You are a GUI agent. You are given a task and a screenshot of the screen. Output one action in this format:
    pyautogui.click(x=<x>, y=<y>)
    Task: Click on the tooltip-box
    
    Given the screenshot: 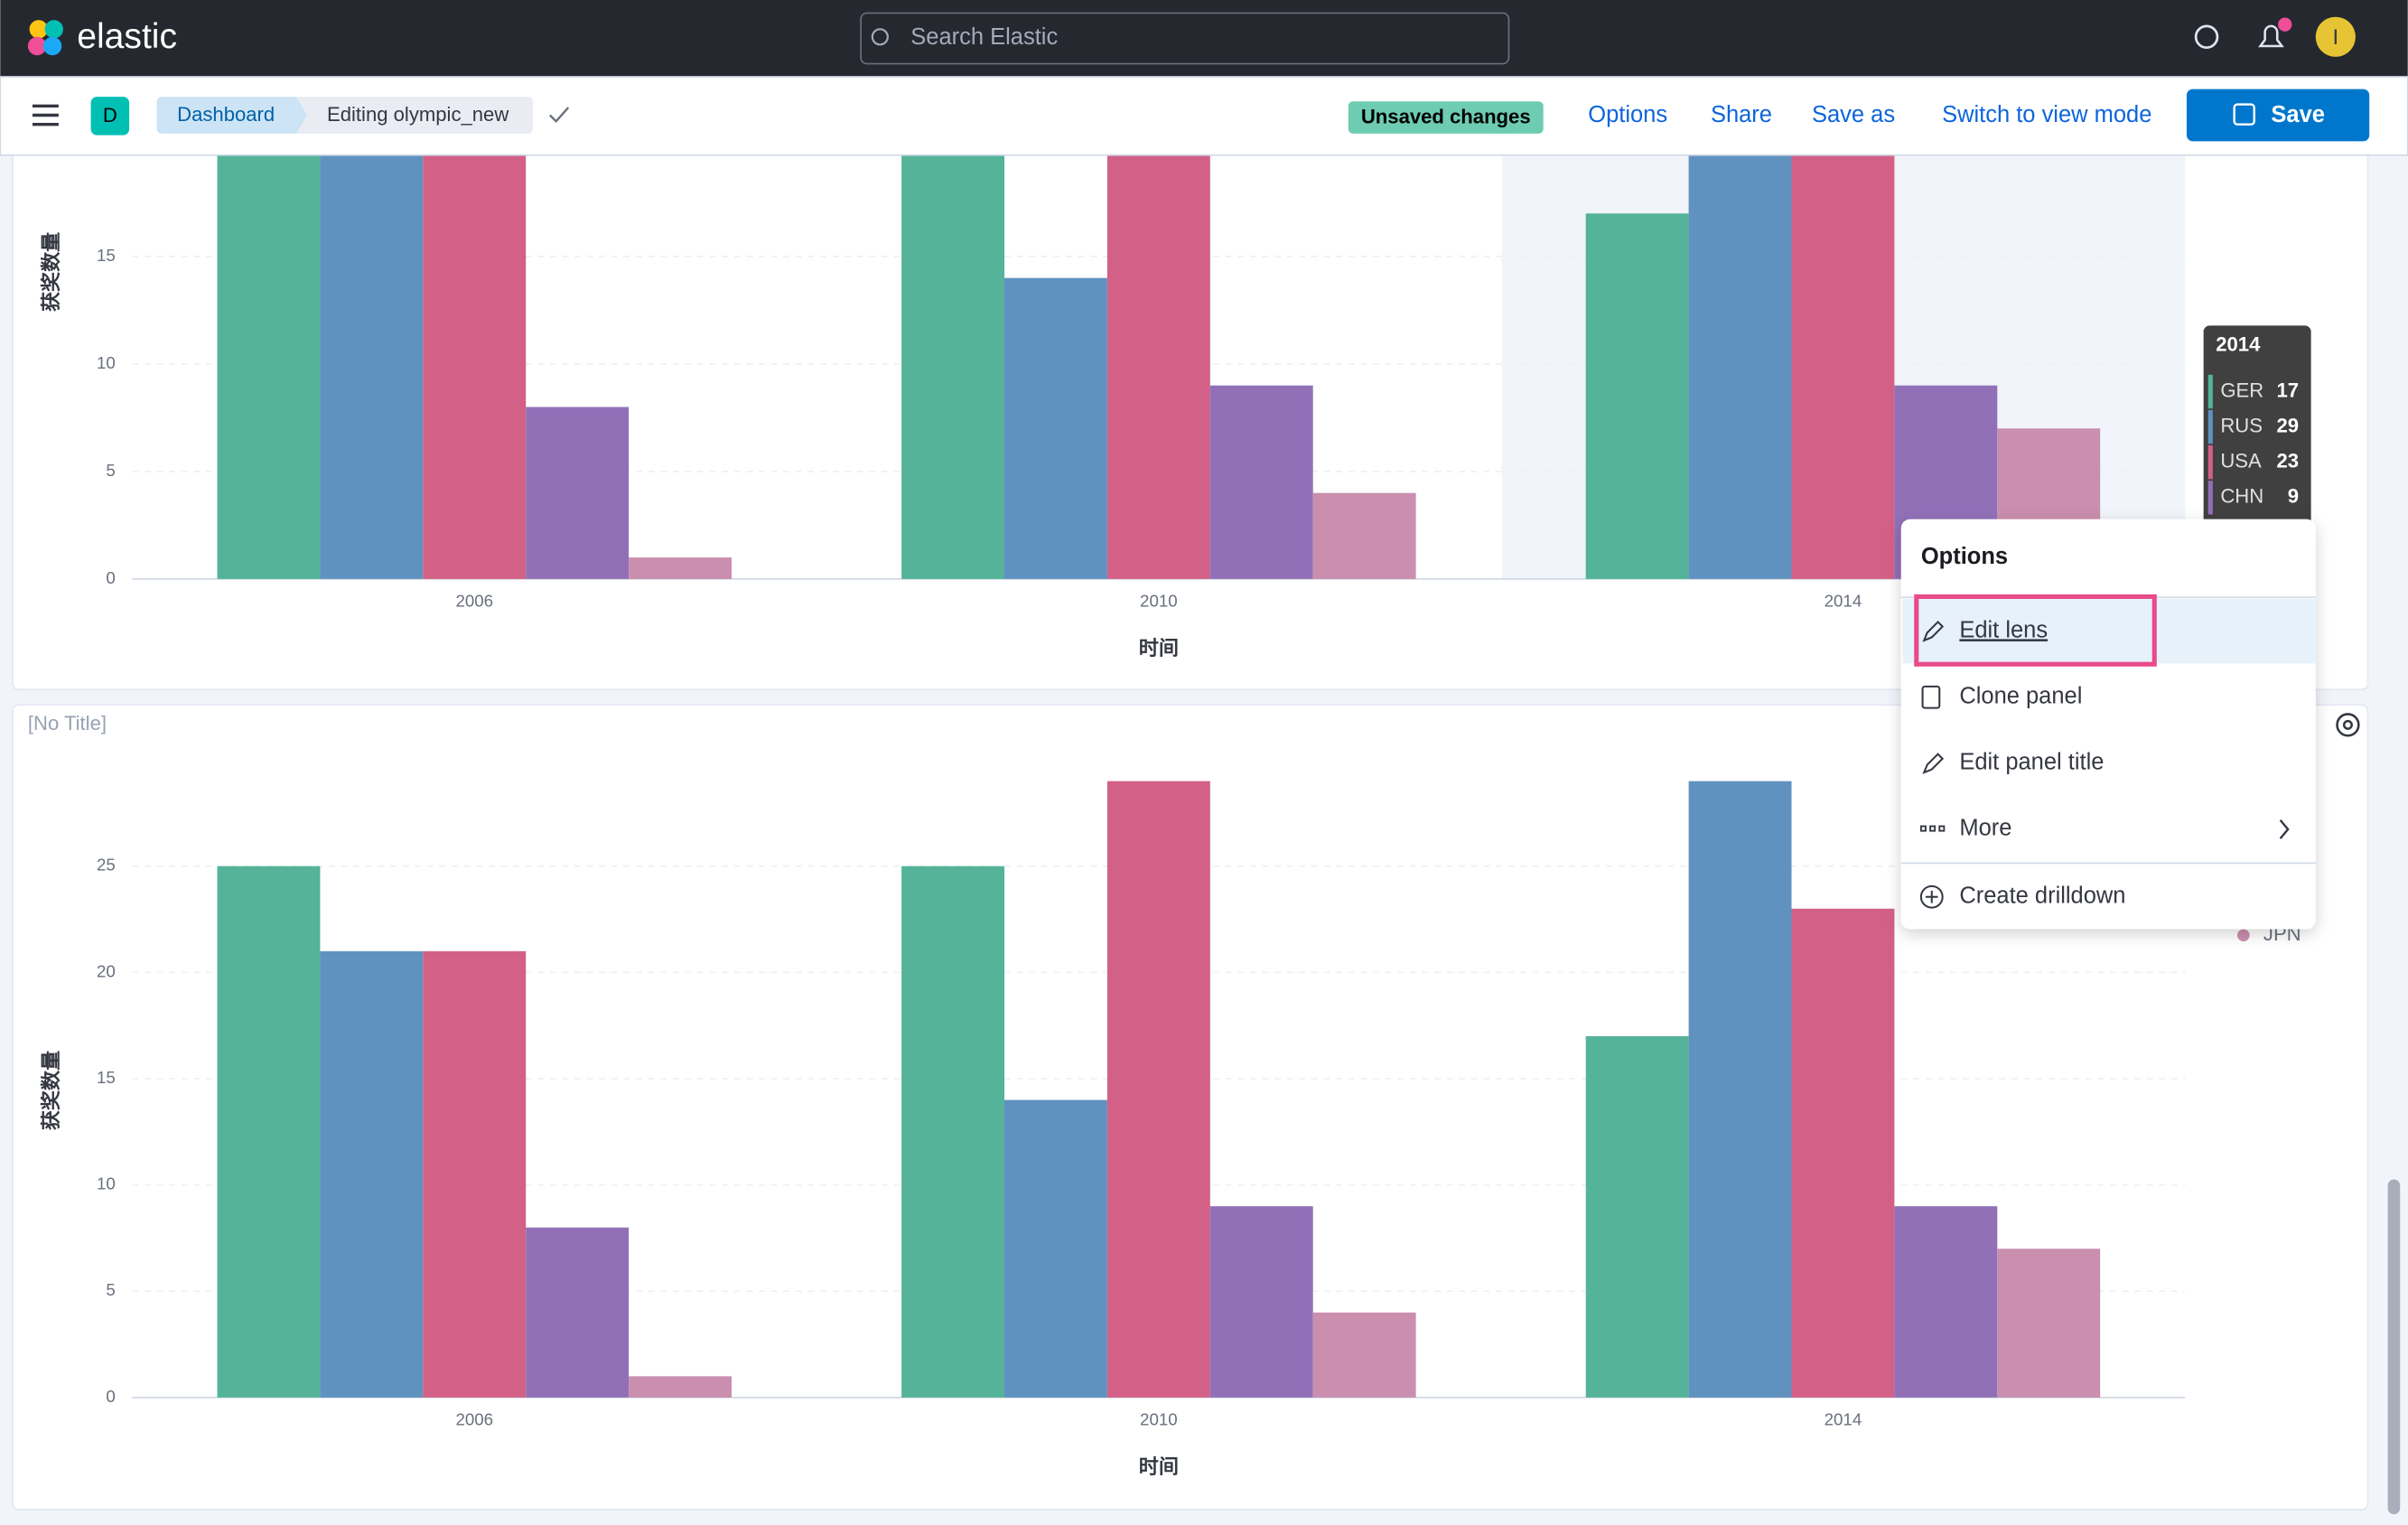 What is the action you would take?
    pyautogui.click(x=2257, y=425)
    